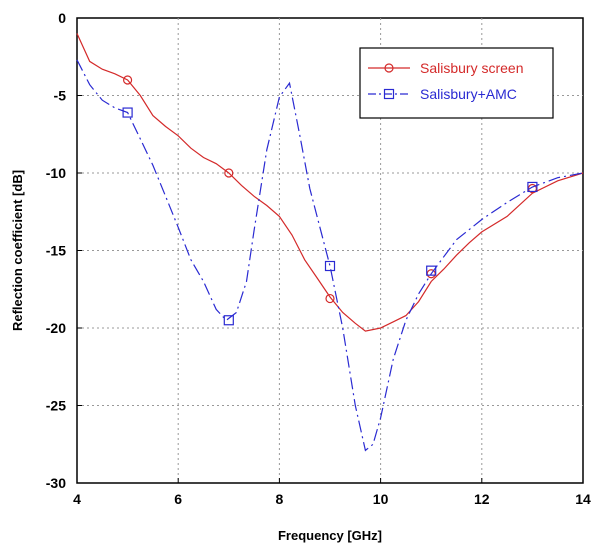 The width and height of the screenshot is (600, 551). What do you see at coordinates (583, 499) in the screenshot?
I see `x-tick-label: 14` at bounding box center [583, 499].